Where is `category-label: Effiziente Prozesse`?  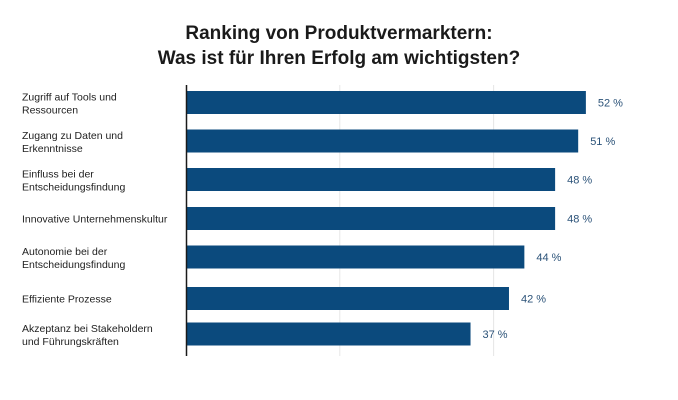 category-label: Effiziente Prozesse is located at coordinates (67, 300).